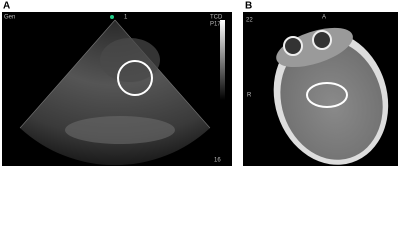  What do you see at coordinates (112, 17) in the screenshot?
I see `probe-marker` at bounding box center [112, 17].